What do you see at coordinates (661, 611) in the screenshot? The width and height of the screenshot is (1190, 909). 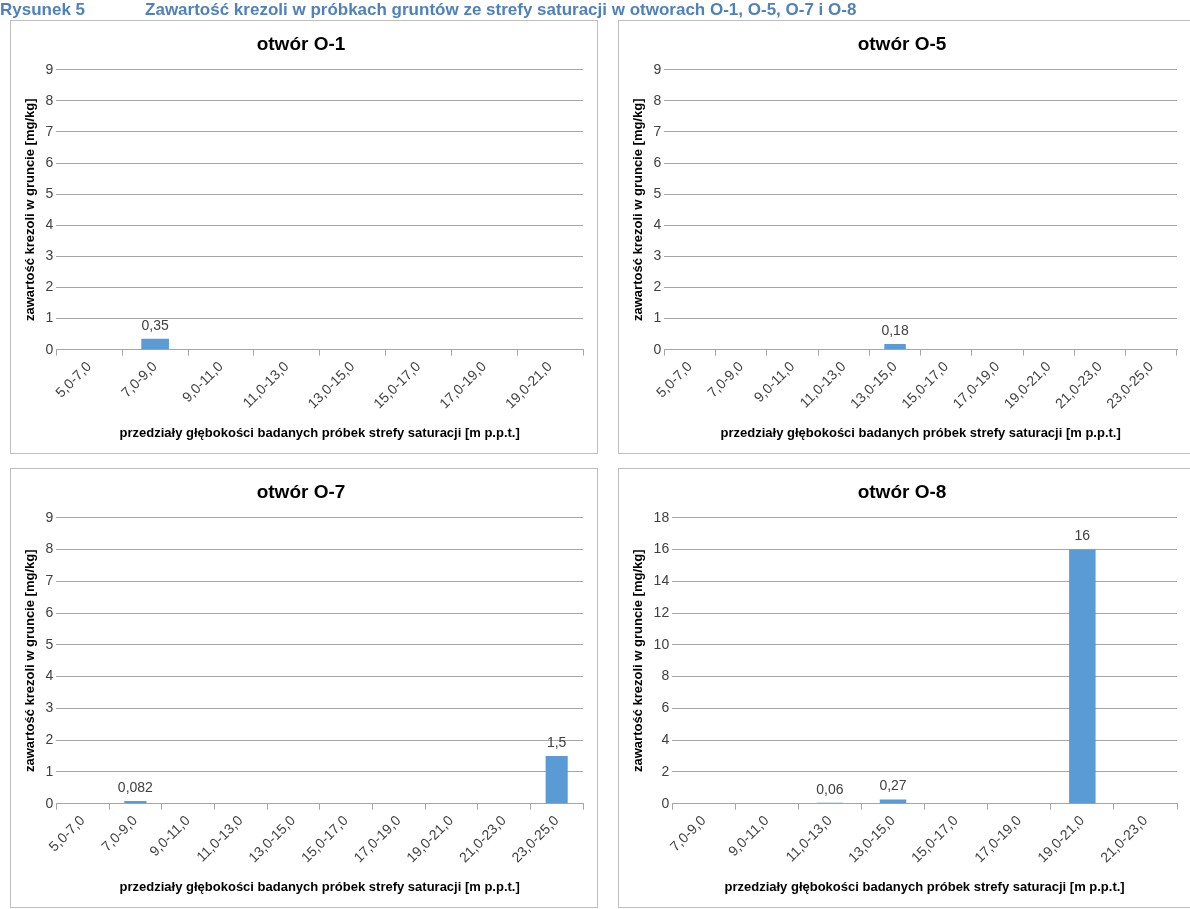 I see `y-tick-label: 12` at bounding box center [661, 611].